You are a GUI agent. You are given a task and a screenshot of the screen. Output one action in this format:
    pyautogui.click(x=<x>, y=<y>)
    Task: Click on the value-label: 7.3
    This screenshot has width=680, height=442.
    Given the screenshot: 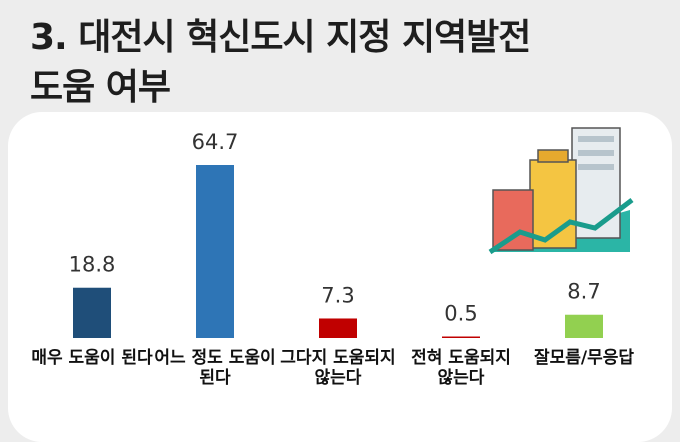 What is the action you would take?
    pyautogui.click(x=337, y=295)
    